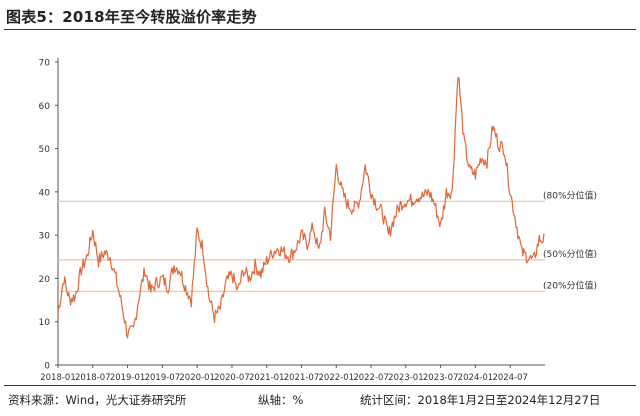  What do you see at coordinates (45, 64) in the screenshot?
I see `y-tick-label: 70` at bounding box center [45, 64].